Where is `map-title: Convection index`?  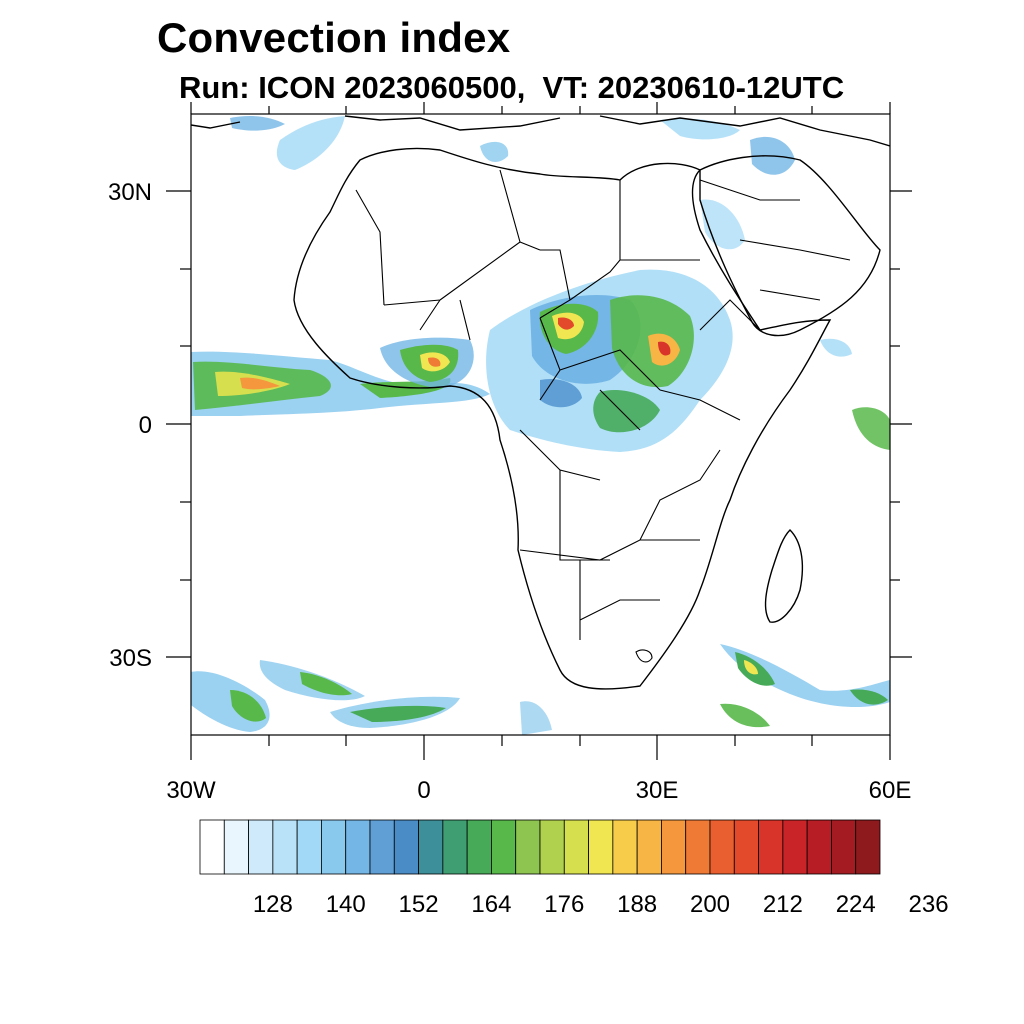
map-title: Convection index is located at coordinates (334, 37).